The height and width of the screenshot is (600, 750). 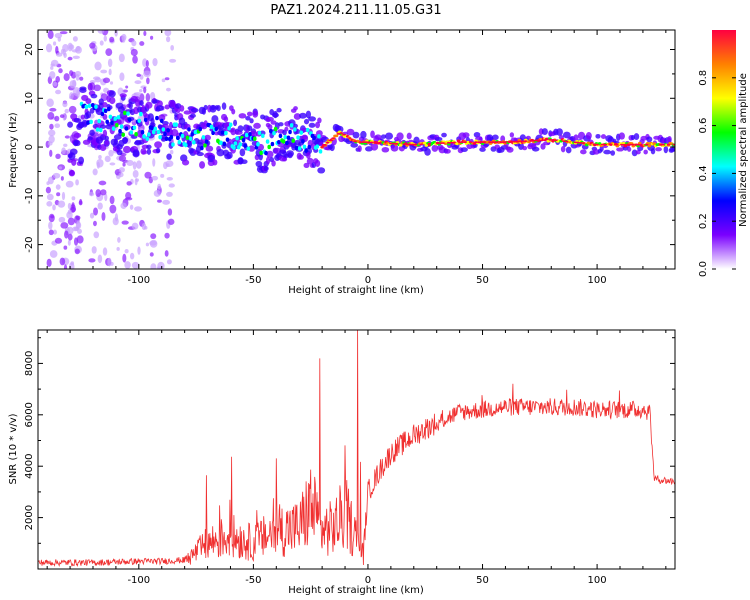 What do you see at coordinates (356, 290) in the screenshot?
I see `spectrogram-x-axis-label: Height of straight line (km)` at bounding box center [356, 290].